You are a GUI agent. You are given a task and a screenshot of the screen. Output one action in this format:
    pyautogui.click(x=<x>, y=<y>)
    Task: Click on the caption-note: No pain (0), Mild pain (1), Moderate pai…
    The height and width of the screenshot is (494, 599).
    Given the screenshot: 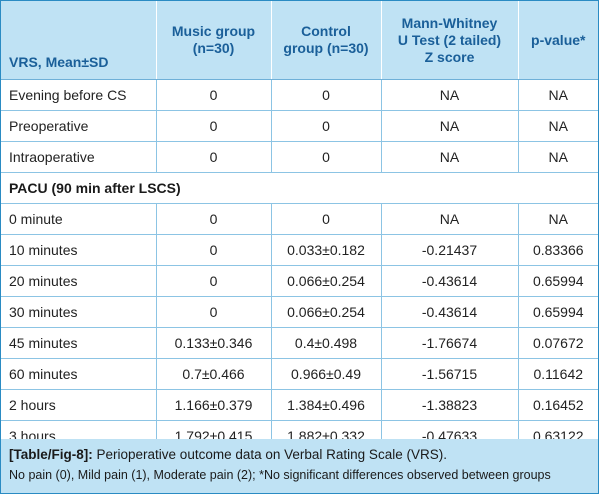 What is the action you would take?
    pyautogui.click(x=280, y=475)
    